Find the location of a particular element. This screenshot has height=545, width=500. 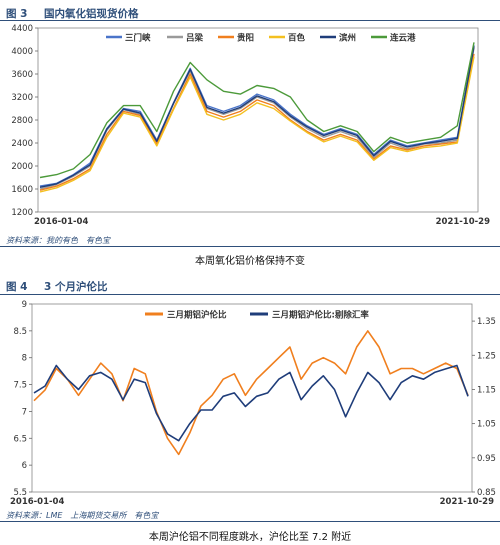

y-tick-label-right: 1.15 is located at coordinates (486, 390).